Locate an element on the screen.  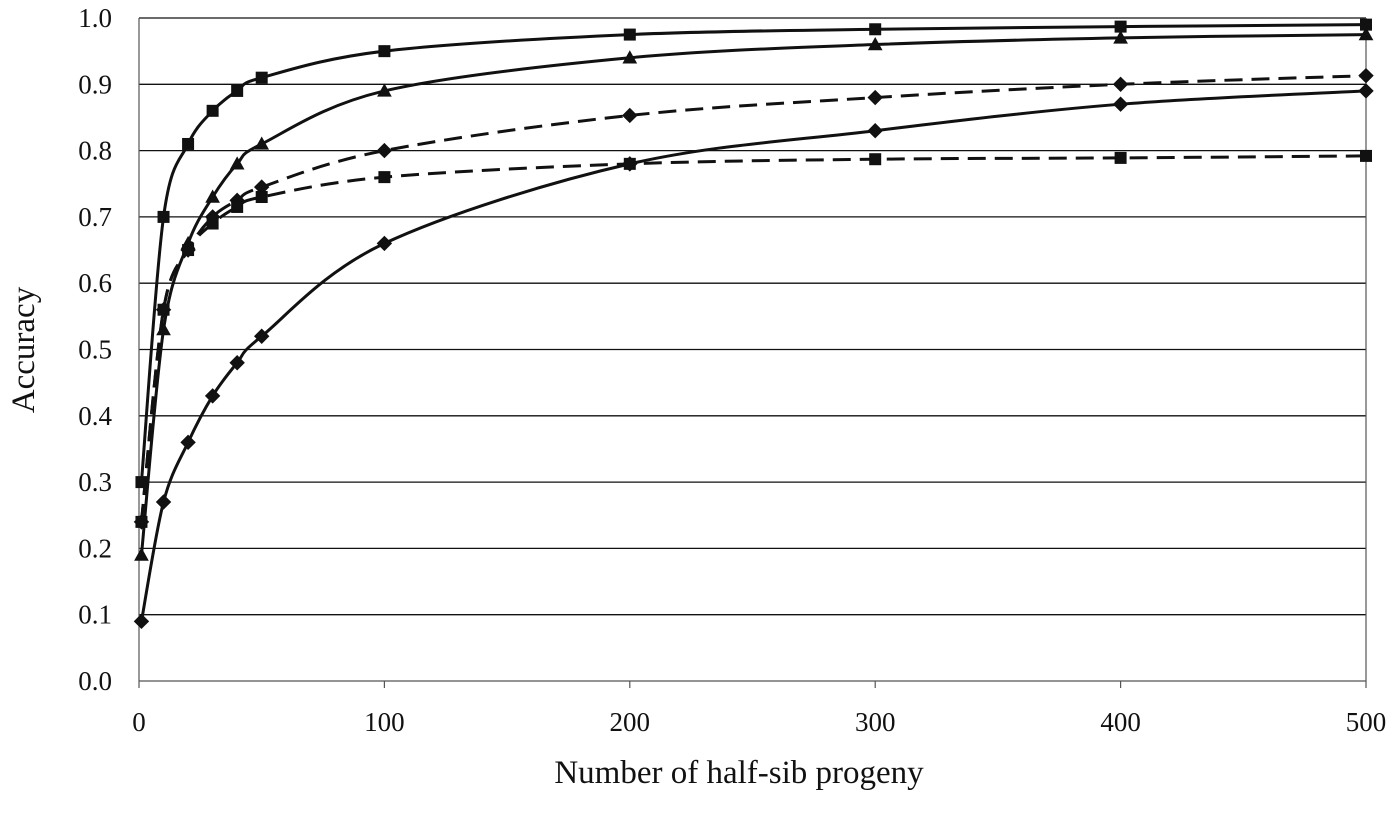
y-tick-labels: 0.0 0.1 0.2 0.3 0.4 0.5 0.6 0.7 0.8 0.9 1.0 is located at coordinates (95, 349).